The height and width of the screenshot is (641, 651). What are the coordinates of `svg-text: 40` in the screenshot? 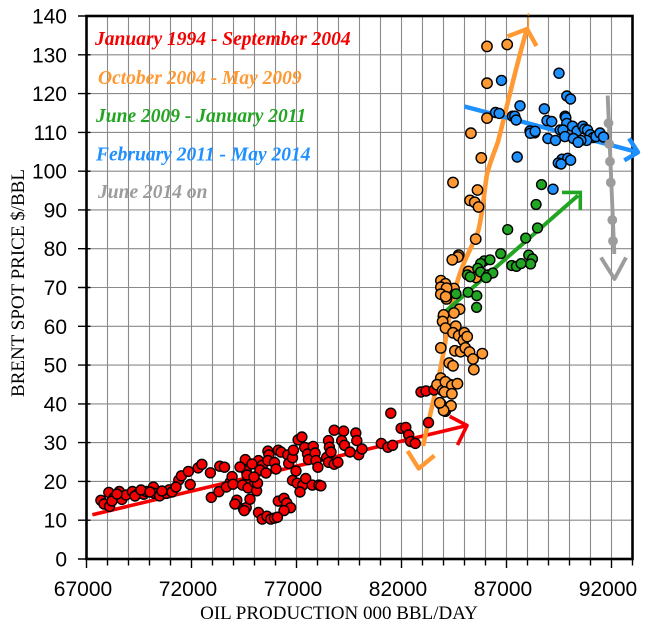 It's located at (55, 404).